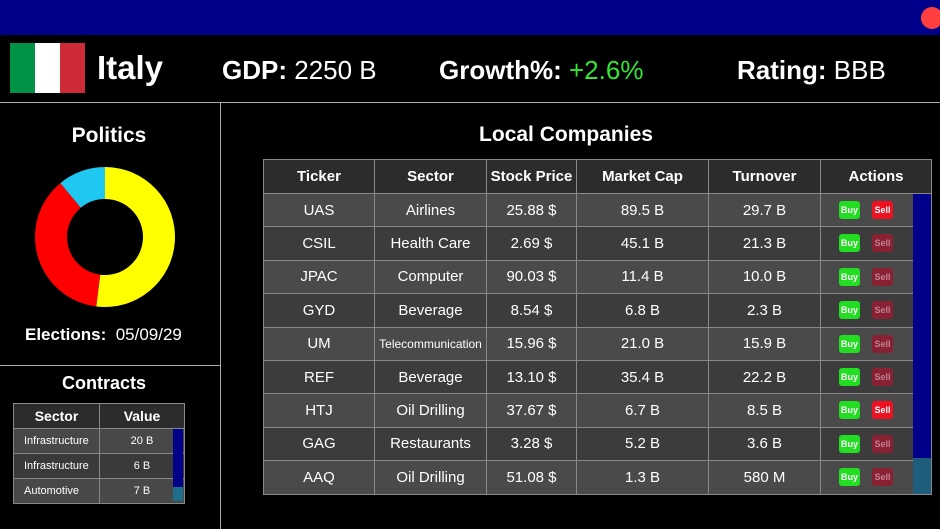 Image resolution: width=940 pixels, height=529 pixels. I want to click on flag, so click(47, 68).